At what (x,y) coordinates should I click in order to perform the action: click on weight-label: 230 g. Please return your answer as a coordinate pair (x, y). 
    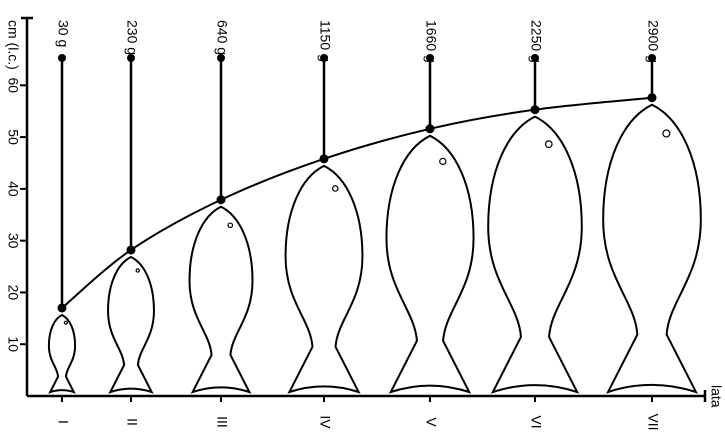
    Looking at the image, I should click on (132, 37).